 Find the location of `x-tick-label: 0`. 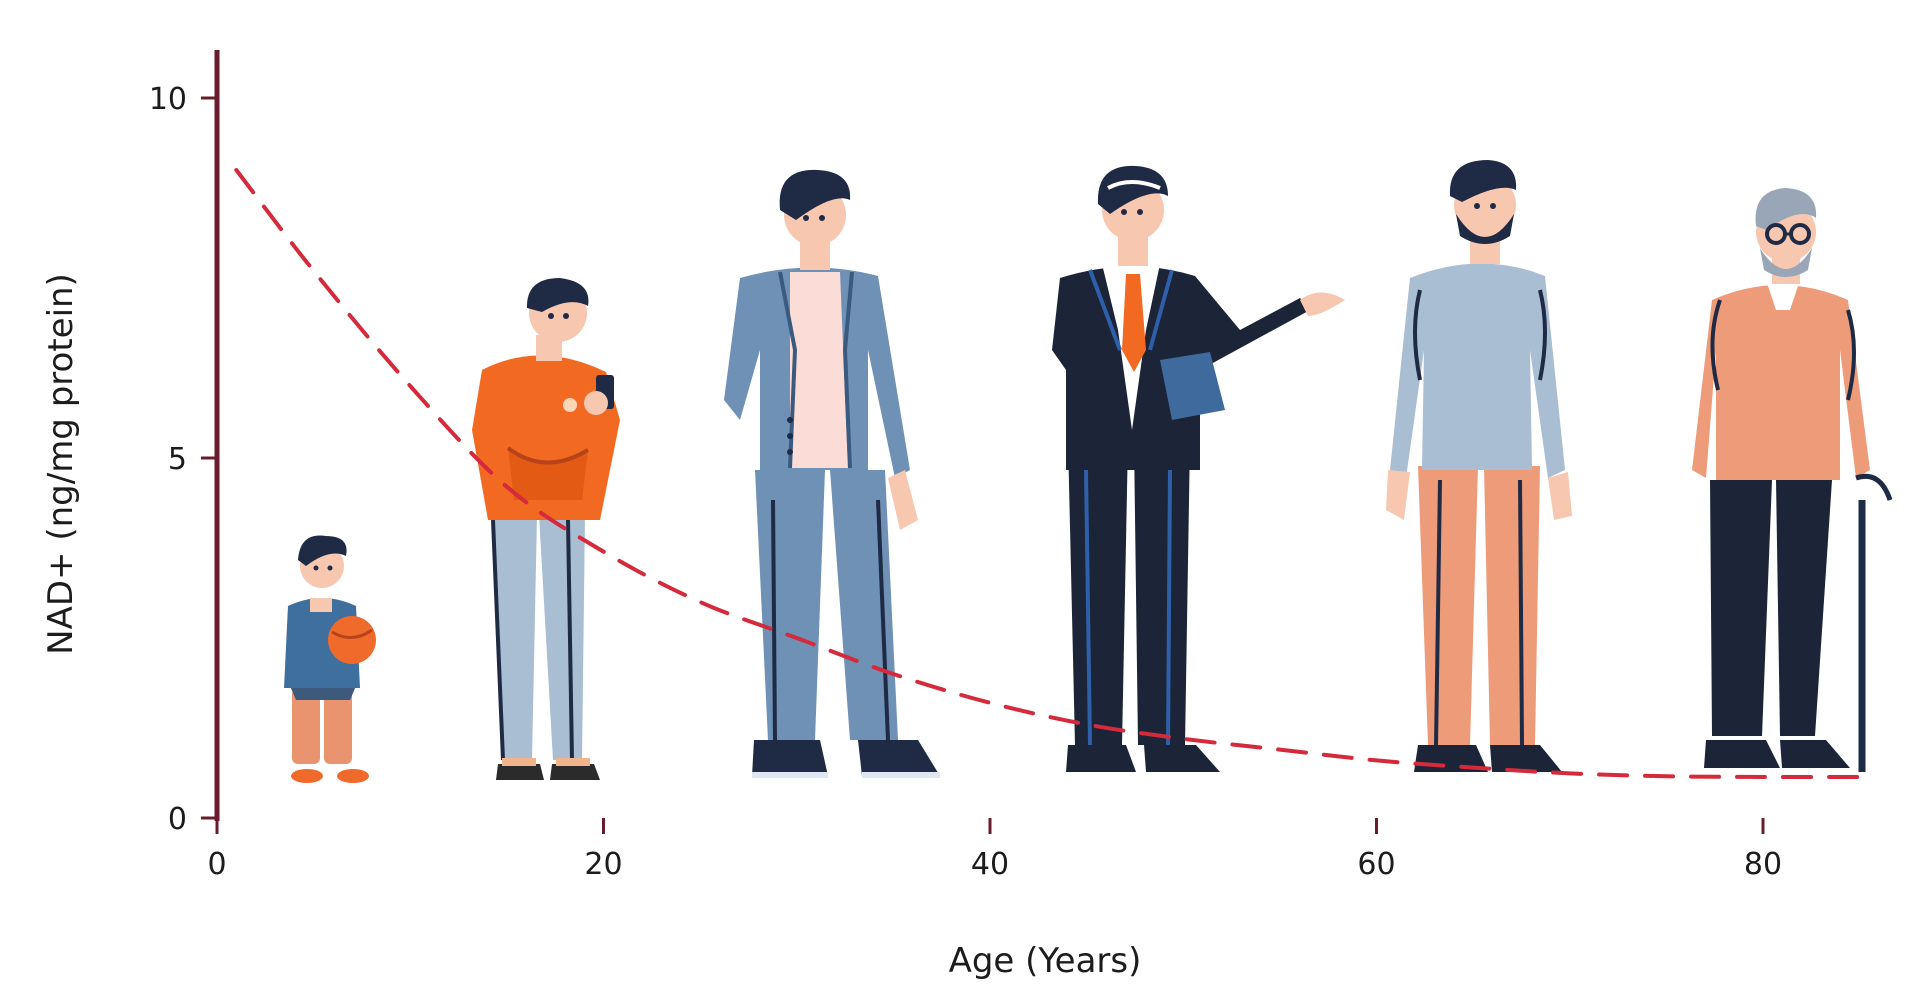

x-tick-label: 0 is located at coordinates (216, 864).